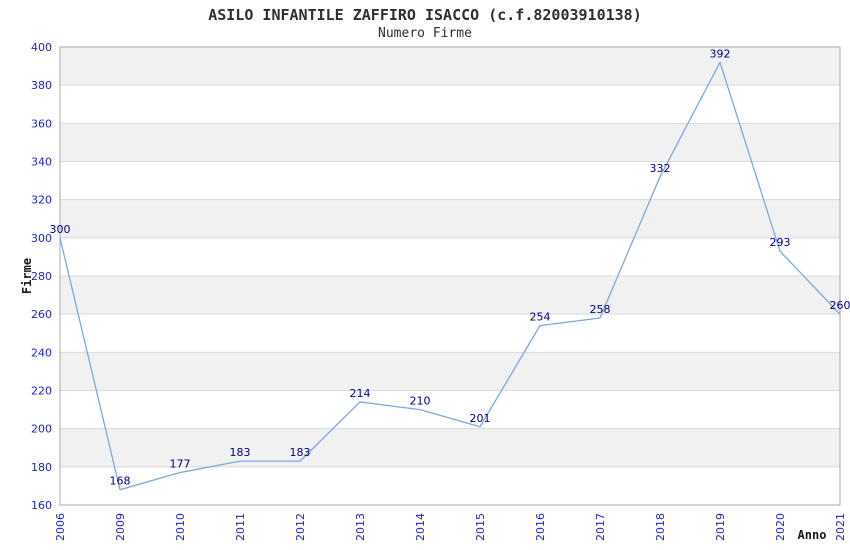 This screenshot has height=550, width=850. Describe the element at coordinates (41, 429) in the screenshot. I see `y-tick-label: 200` at that location.